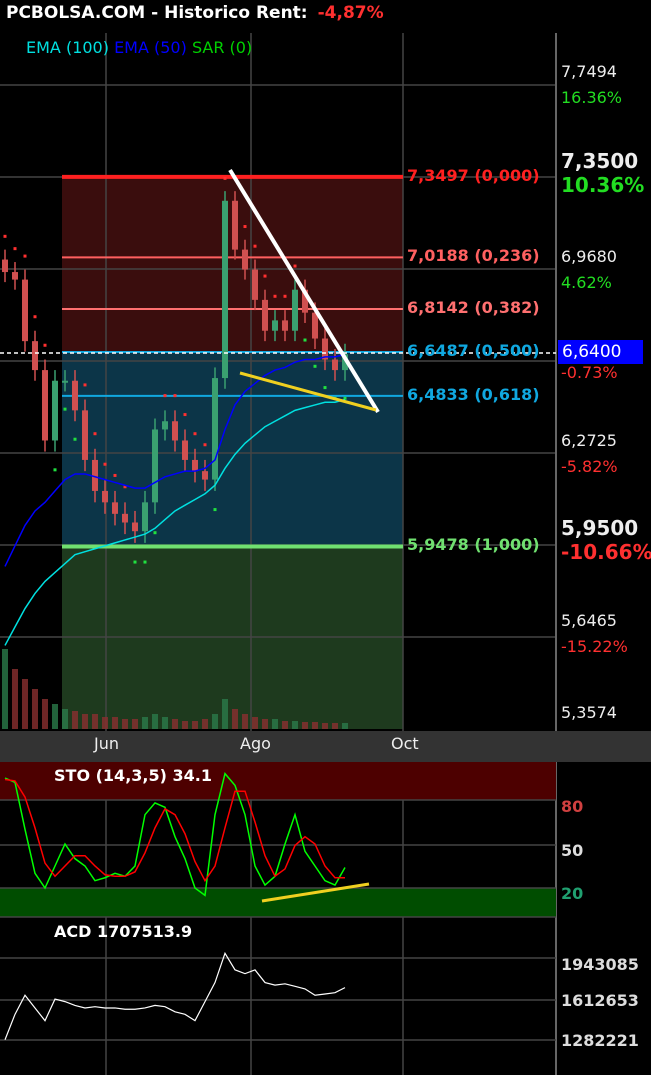 This screenshot has width=651, height=1075. What do you see at coordinates (315, 892) in the screenshot?
I see `sto-trendline` at bounding box center [315, 892].